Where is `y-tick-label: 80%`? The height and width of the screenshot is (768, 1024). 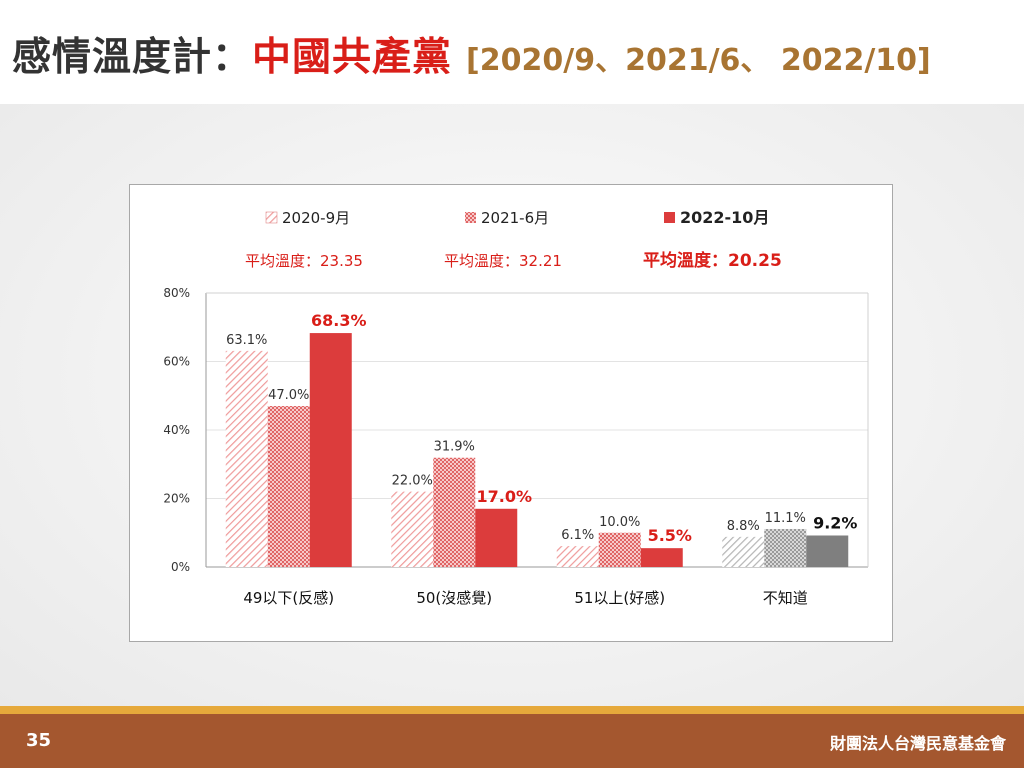
y-tick-label: 80% is located at coordinates (176, 293).